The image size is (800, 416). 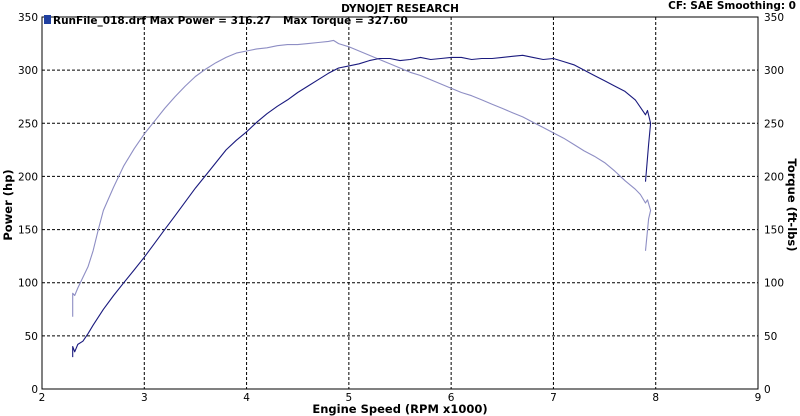 What do you see at coordinates (28, 284) in the screenshot?
I see `y-tick-label-left: 100` at bounding box center [28, 284].